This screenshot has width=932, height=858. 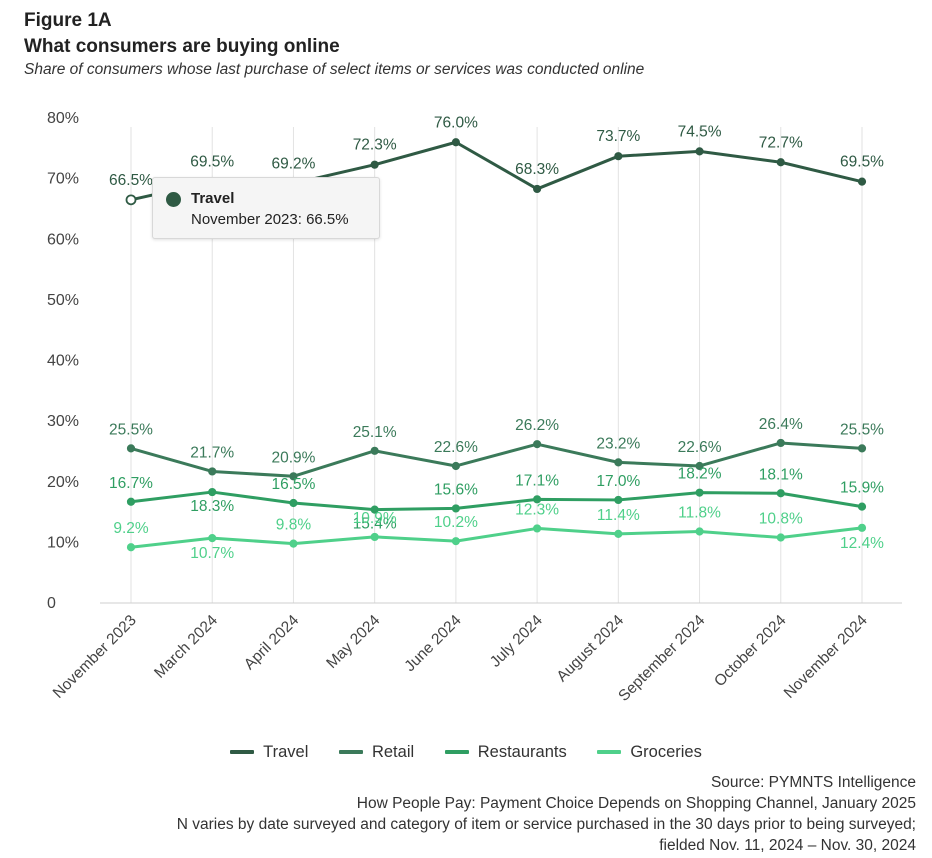 What do you see at coordinates (213, 198) in the screenshot?
I see `tooltip-series-name: Travel` at bounding box center [213, 198].